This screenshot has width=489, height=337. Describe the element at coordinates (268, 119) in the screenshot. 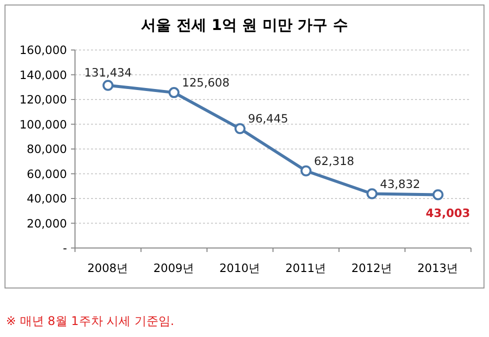

I see `text: 96,445` at that location.